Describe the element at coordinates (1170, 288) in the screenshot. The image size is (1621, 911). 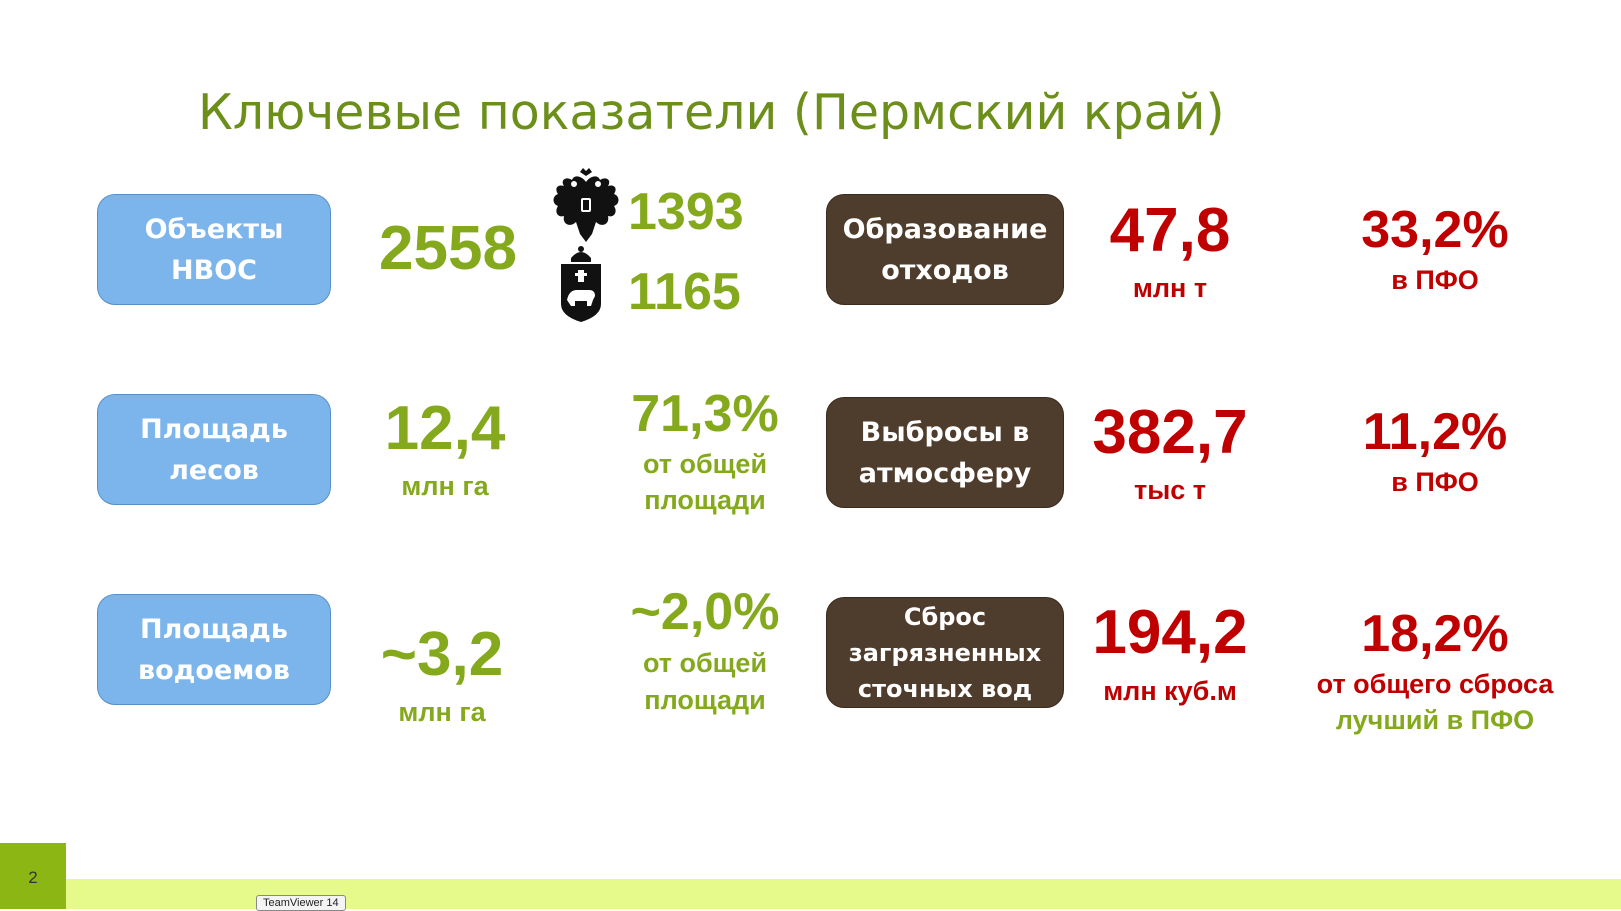
I see `unit-waste: млн т` at that location.